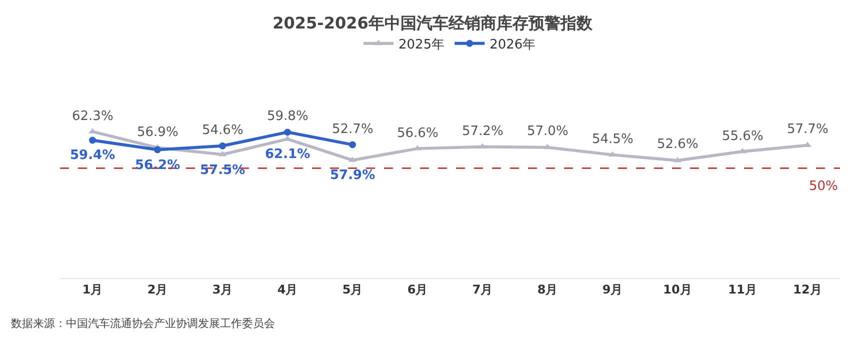 Image resolution: width=865 pixels, height=343 pixels. What do you see at coordinates (807, 129) in the screenshot?
I see `data-label: 57.7%` at bounding box center [807, 129].